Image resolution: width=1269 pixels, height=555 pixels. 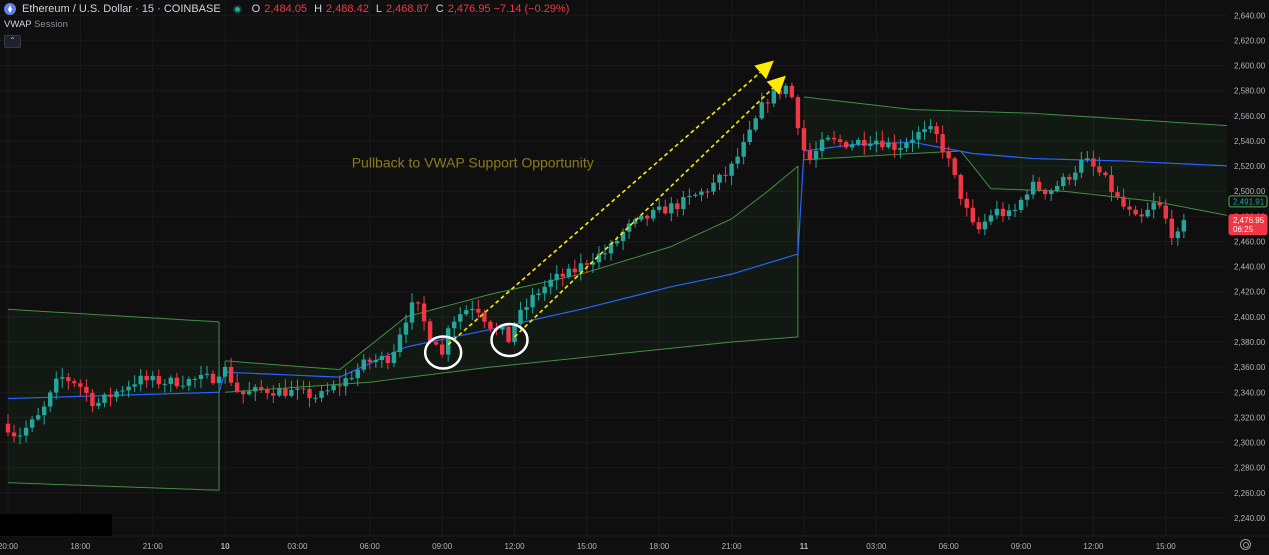 I want to click on vwap-line, so click(x=113, y=395).